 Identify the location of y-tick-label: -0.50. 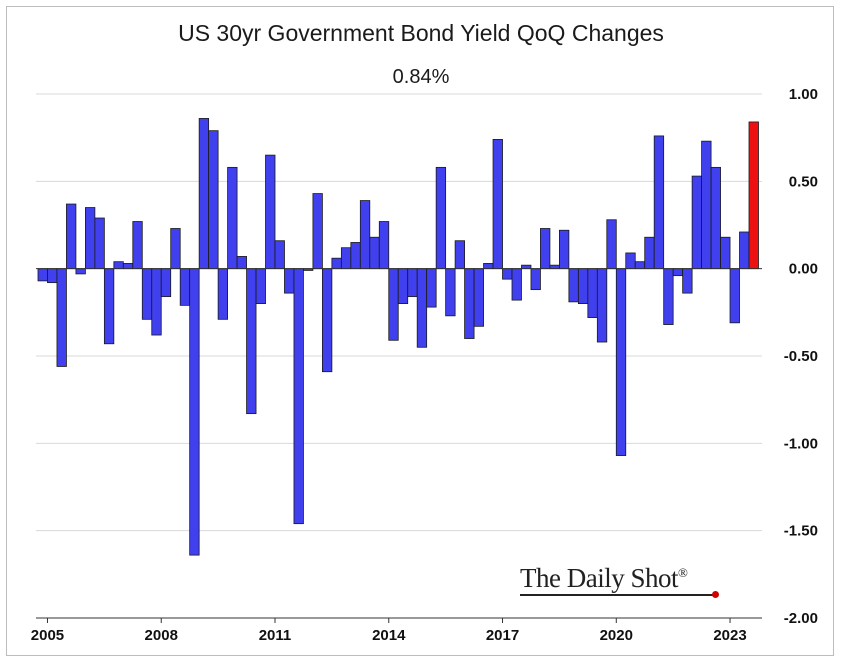
(801, 356).